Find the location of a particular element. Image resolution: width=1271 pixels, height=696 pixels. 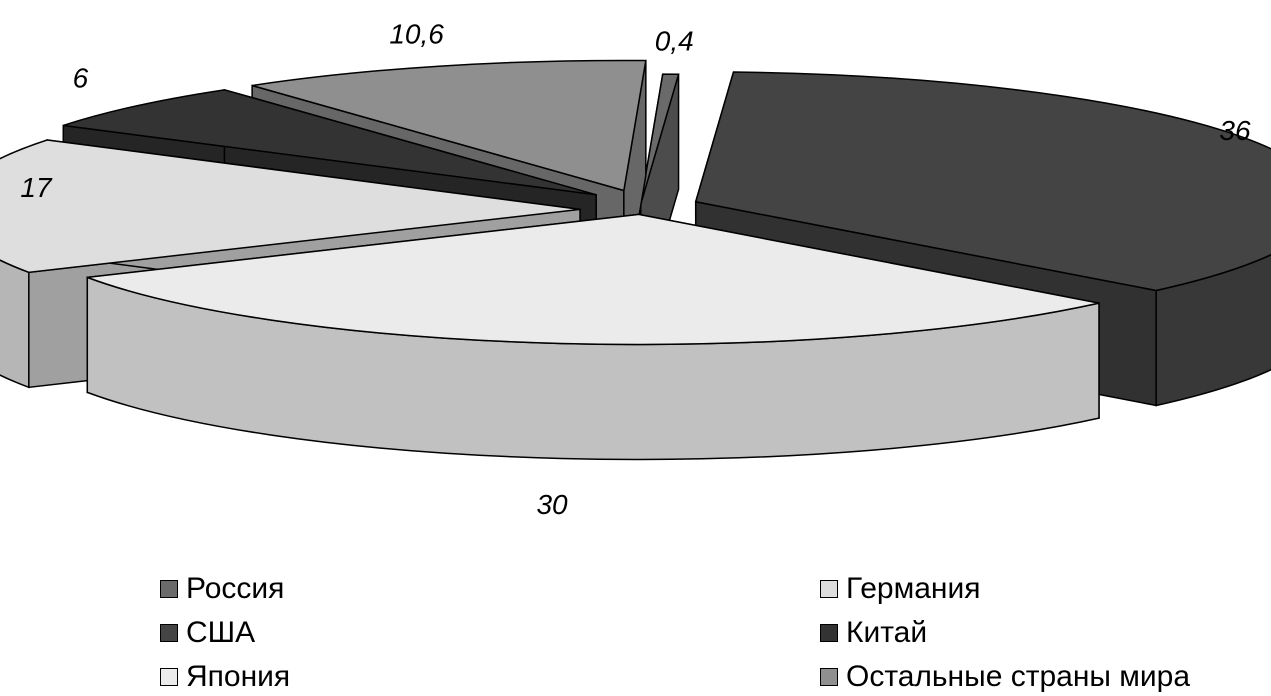

data-label-2: 30 is located at coordinates (552, 504).